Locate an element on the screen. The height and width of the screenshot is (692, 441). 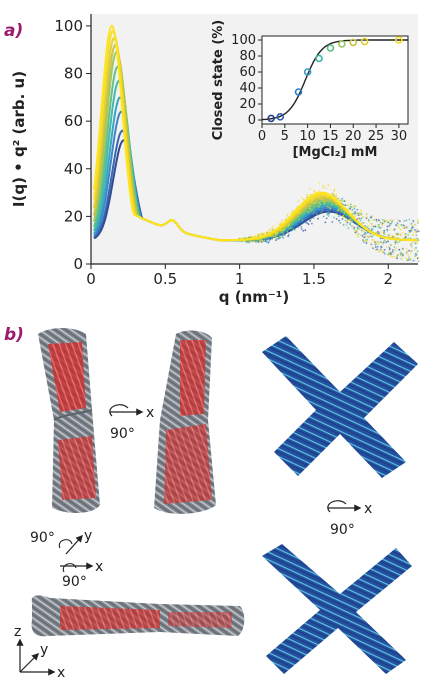
cross-structure-top is located at coordinates (340, 407).